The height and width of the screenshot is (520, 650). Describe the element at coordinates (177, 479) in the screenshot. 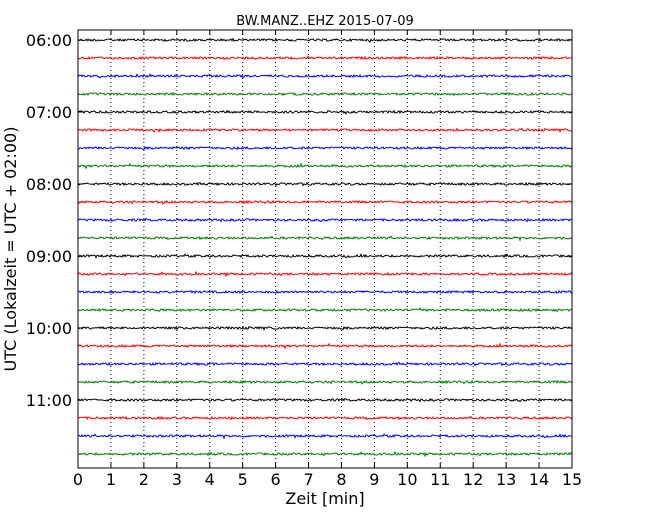

I see `x-tick-label: 3` at that location.